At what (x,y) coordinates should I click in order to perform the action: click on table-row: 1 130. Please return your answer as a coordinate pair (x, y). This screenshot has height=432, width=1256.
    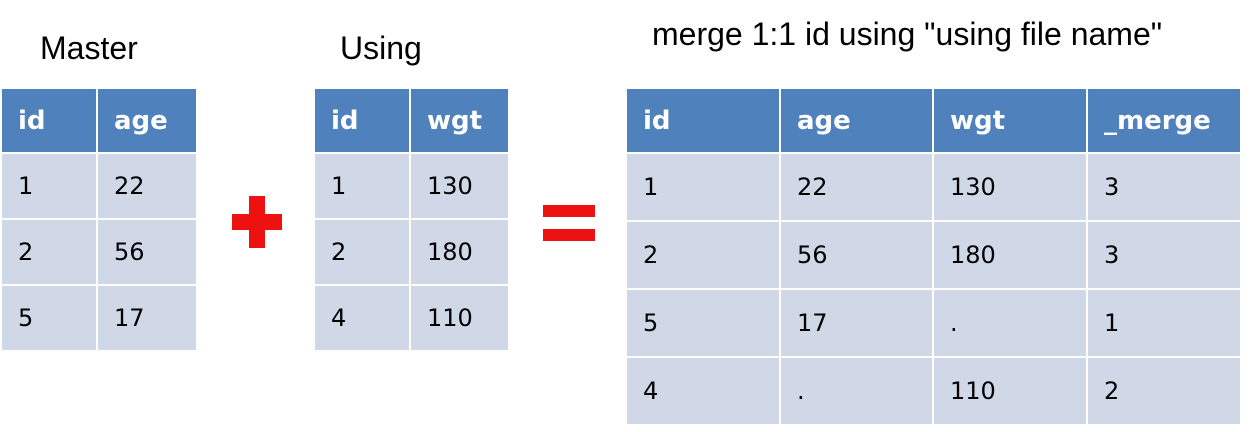
    Looking at the image, I should click on (411, 186).